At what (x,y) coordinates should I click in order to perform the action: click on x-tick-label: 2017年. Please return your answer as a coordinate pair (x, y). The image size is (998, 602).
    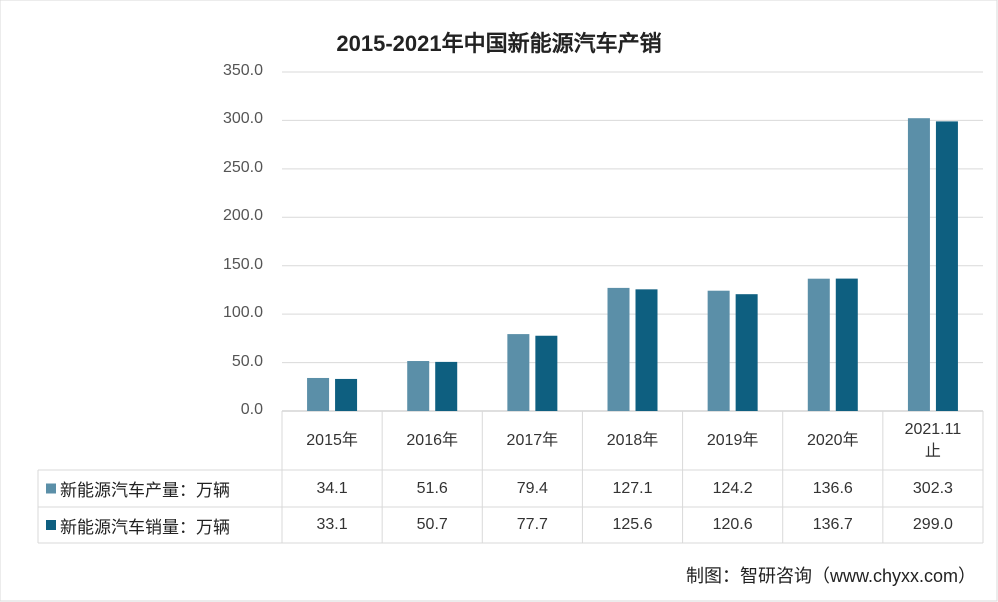
    Looking at the image, I should click on (532, 440).